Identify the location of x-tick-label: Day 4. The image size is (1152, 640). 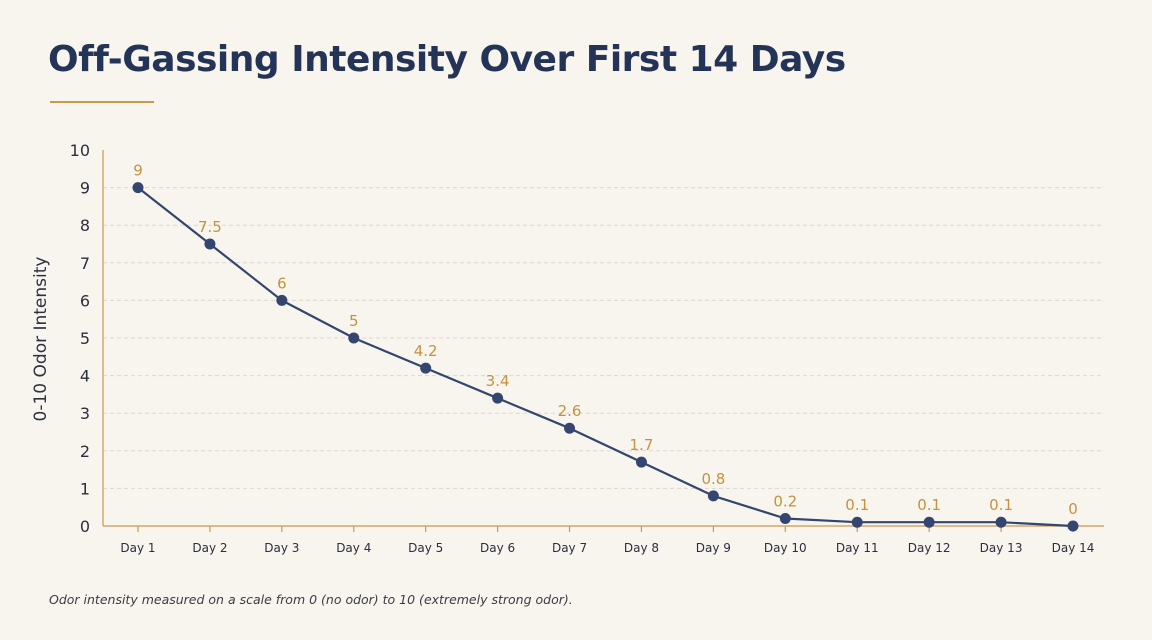
(353, 548).